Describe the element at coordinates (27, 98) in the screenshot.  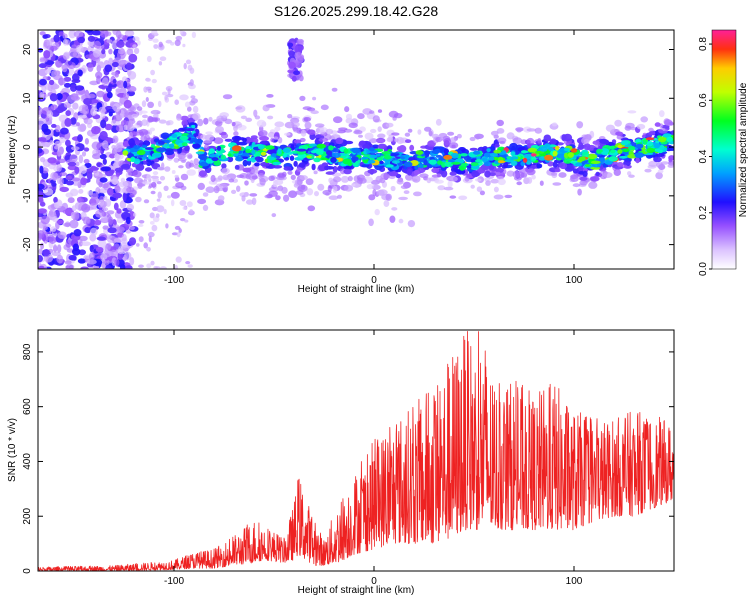
I see `y-tick-label: 10` at that location.